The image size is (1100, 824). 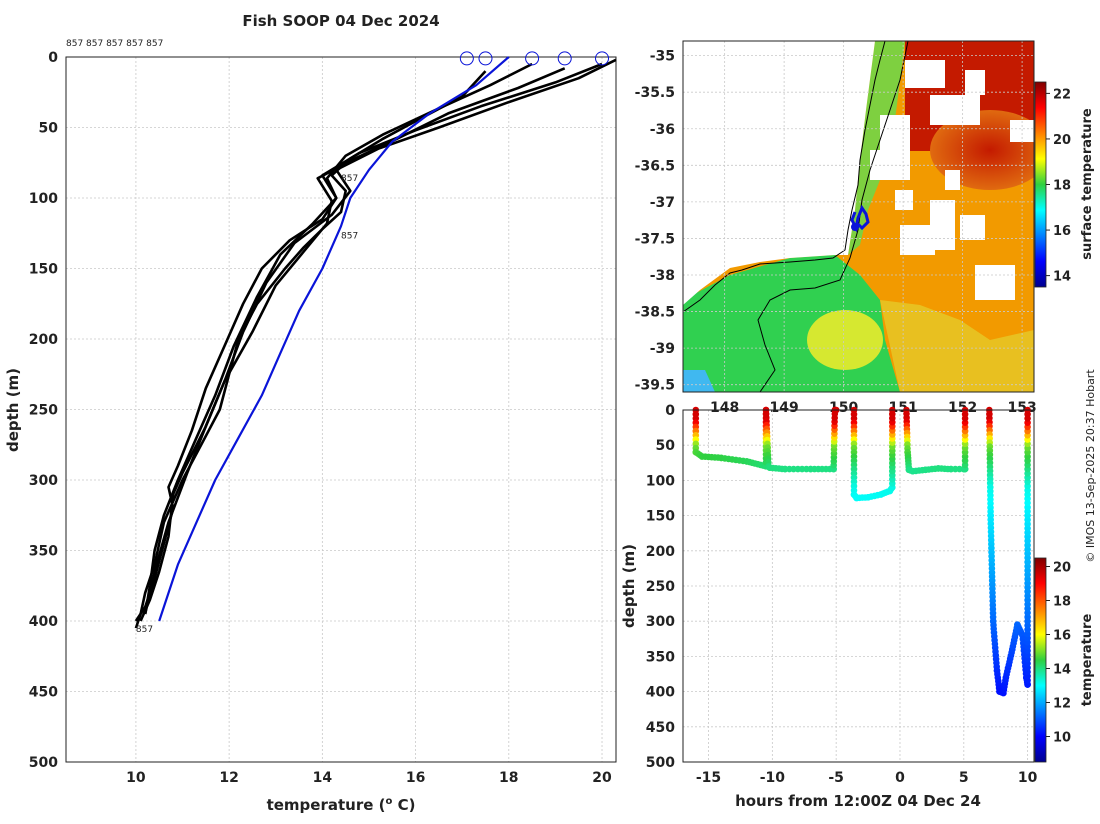 I want to click on section-x-tick-label: -15, so click(x=708, y=778).